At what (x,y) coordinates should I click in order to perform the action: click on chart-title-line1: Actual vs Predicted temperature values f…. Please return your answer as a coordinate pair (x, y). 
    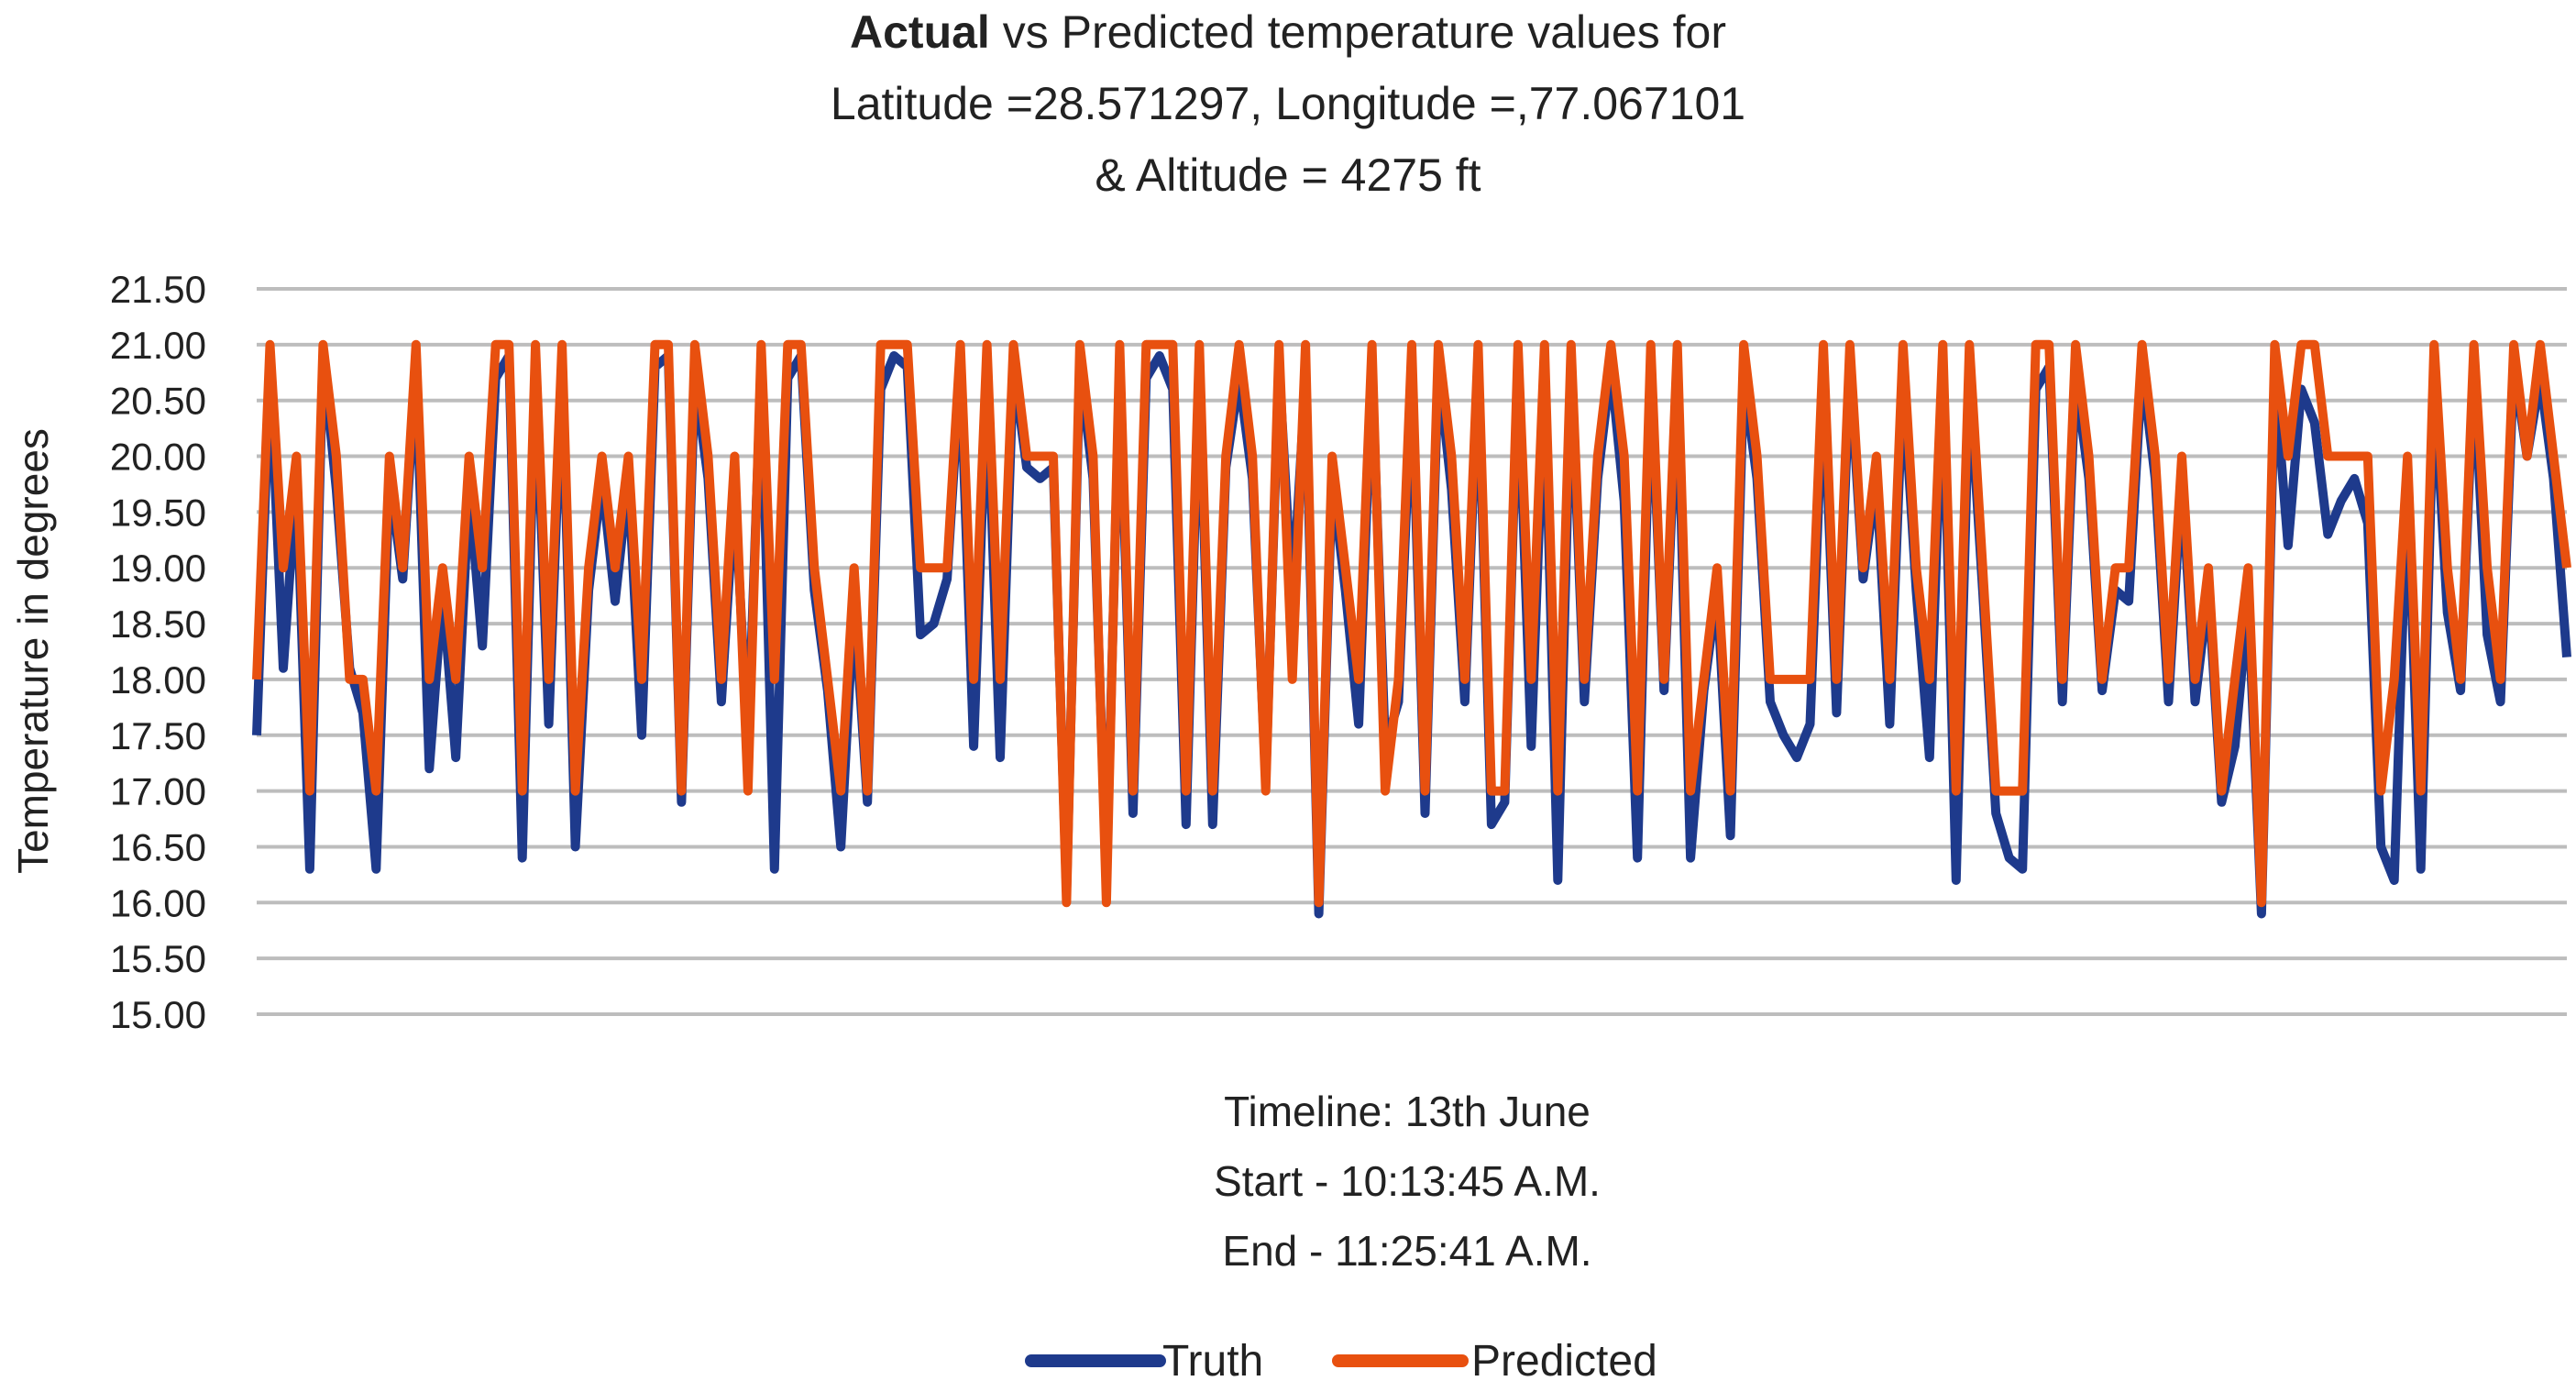
    Looking at the image, I should click on (1288, 32).